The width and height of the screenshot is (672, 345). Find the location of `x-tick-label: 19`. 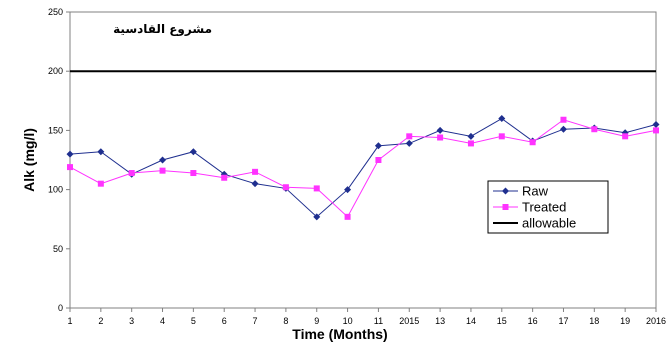

x-tick-label: 19 is located at coordinates (625, 321).